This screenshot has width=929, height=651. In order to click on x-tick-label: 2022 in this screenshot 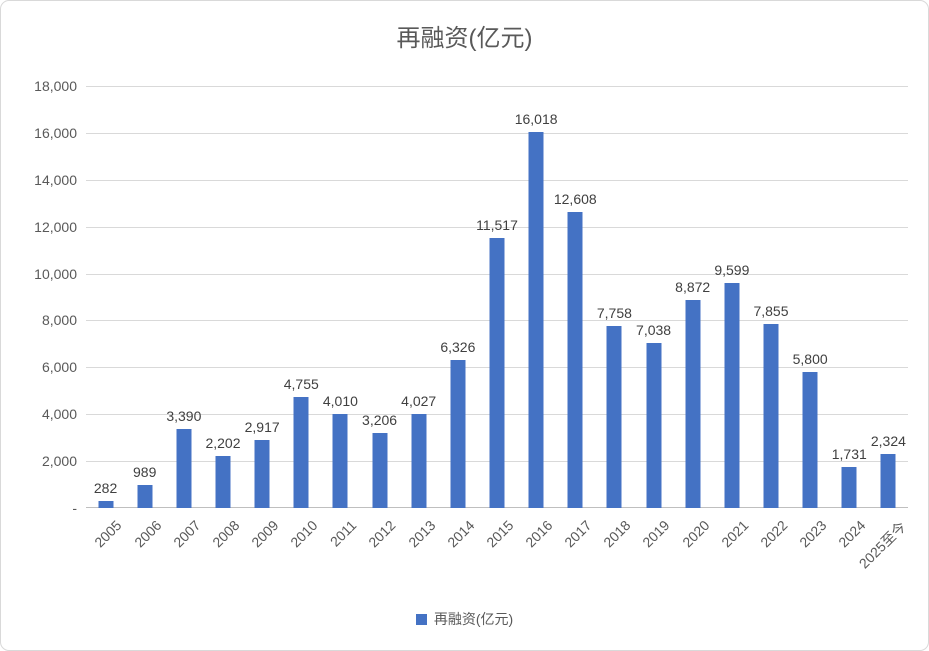, I will do `click(773, 534)`.